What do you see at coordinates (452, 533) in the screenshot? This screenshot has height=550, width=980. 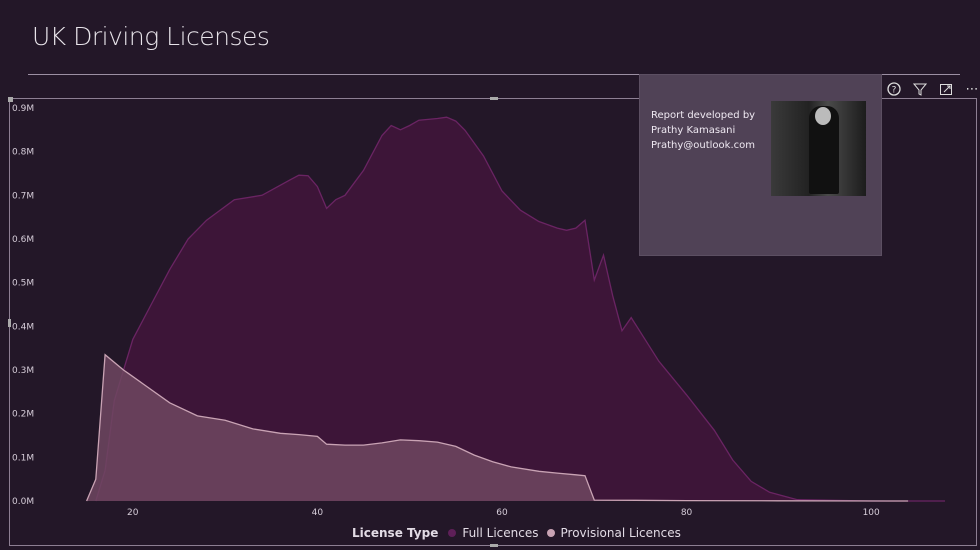 I see `legend-marker-full` at bounding box center [452, 533].